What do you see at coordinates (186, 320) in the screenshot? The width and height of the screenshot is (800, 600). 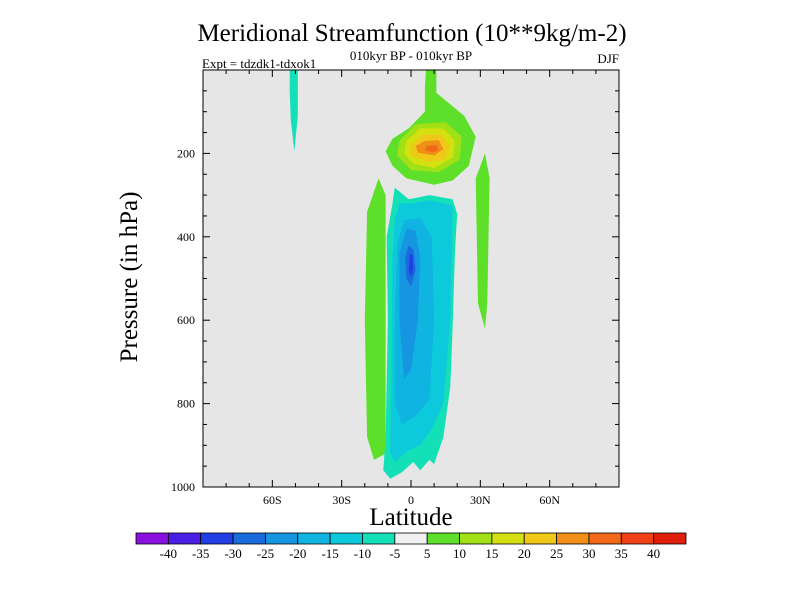 I see `y-tick-label: 600` at bounding box center [186, 320].